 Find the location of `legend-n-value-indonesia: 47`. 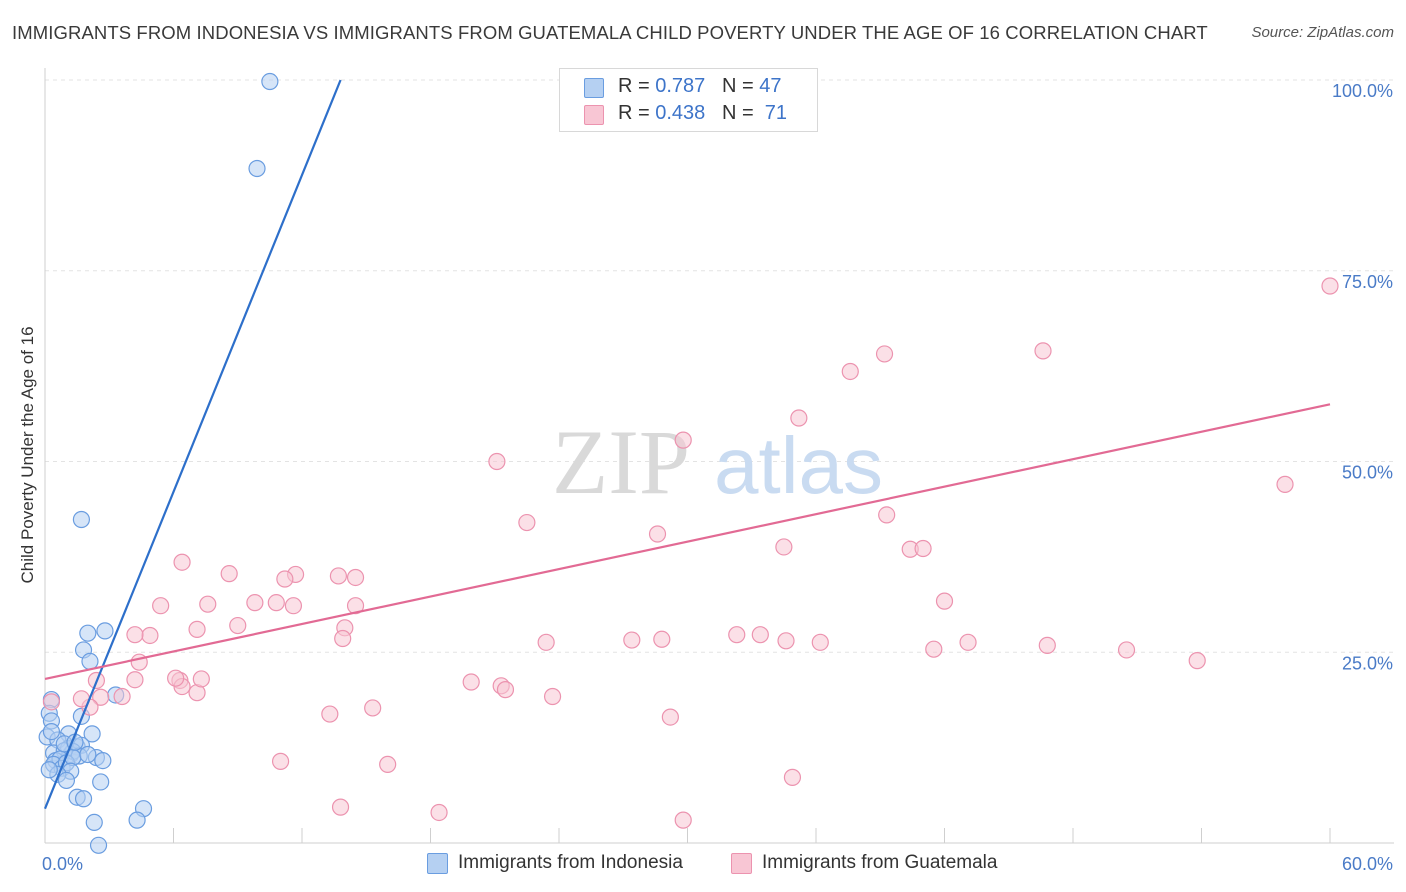

legend-n-value-indonesia: 47 is located at coordinates (770, 86).